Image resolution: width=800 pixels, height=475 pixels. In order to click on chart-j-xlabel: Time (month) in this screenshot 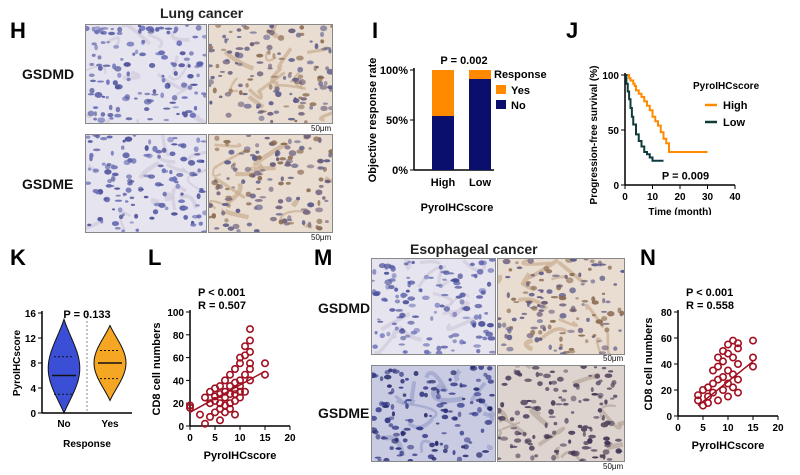, I will do `click(679, 211)`.